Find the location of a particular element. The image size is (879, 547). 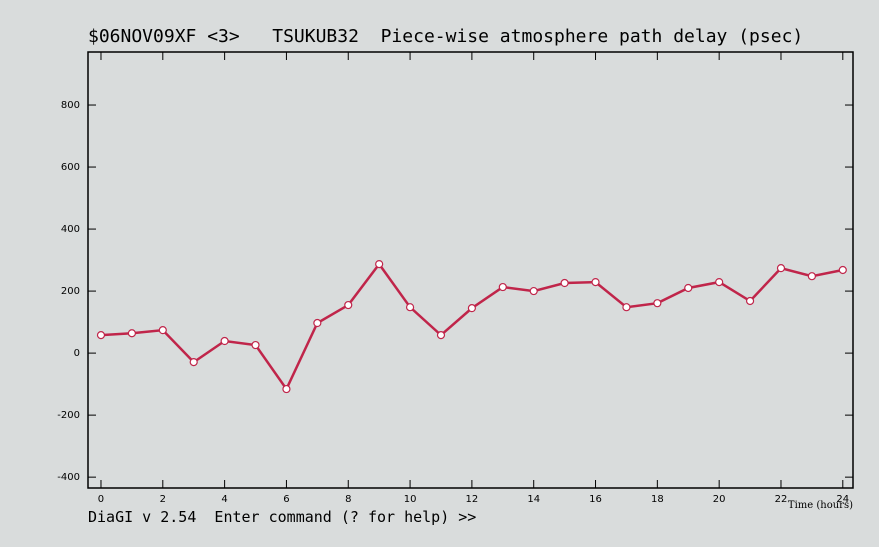

y-tick-label: 400 is located at coordinates (70, 229).